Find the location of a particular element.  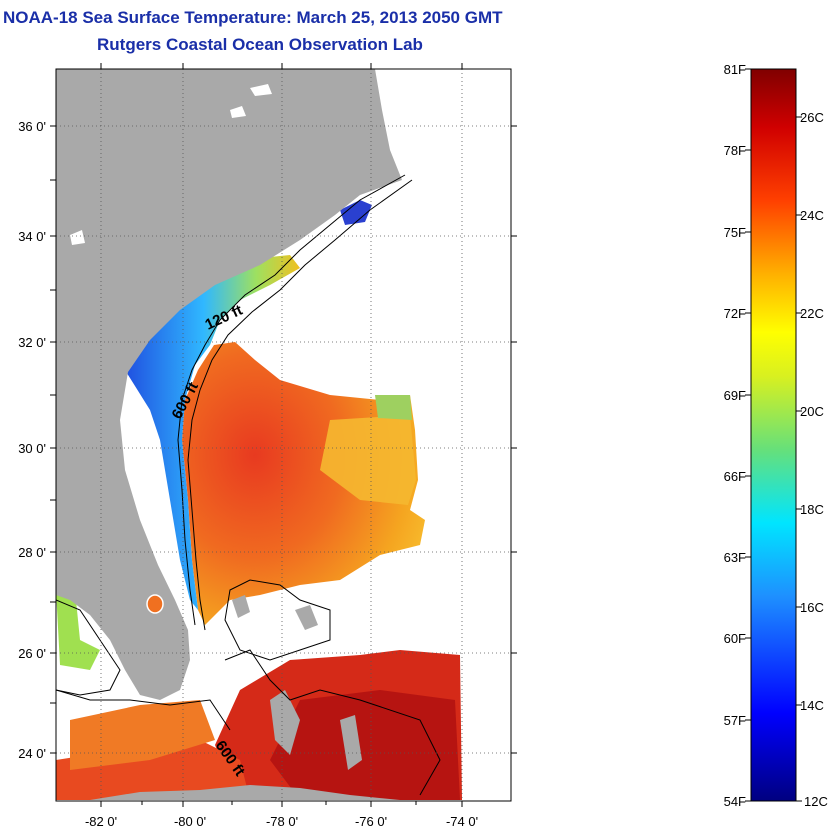

colorbar-ticks is located at coordinates (773, 435).